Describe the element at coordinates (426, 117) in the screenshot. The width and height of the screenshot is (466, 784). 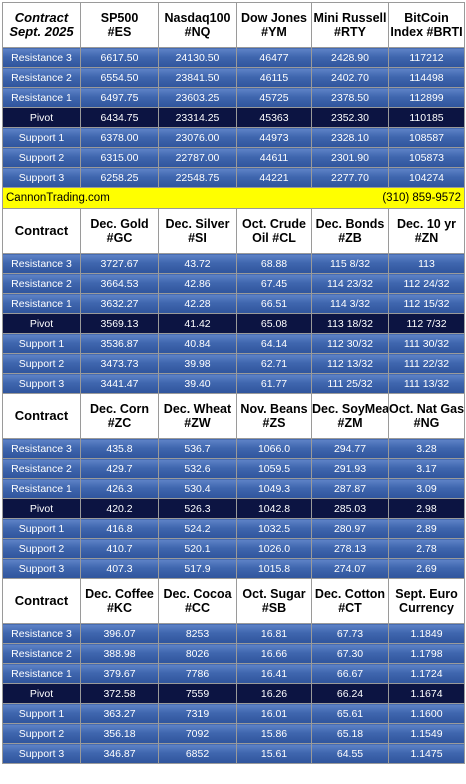
I see `level-value: 110185` at that location.